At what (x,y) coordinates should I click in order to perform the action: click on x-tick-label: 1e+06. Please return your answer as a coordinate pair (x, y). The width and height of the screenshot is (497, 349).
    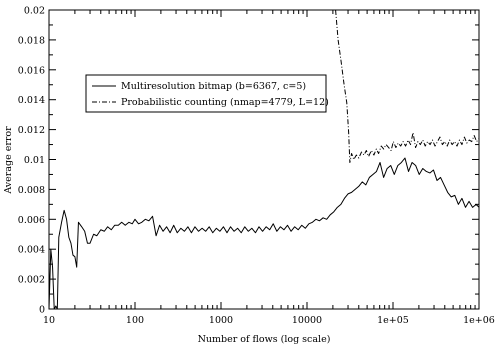
    Looking at the image, I should click on (479, 320).